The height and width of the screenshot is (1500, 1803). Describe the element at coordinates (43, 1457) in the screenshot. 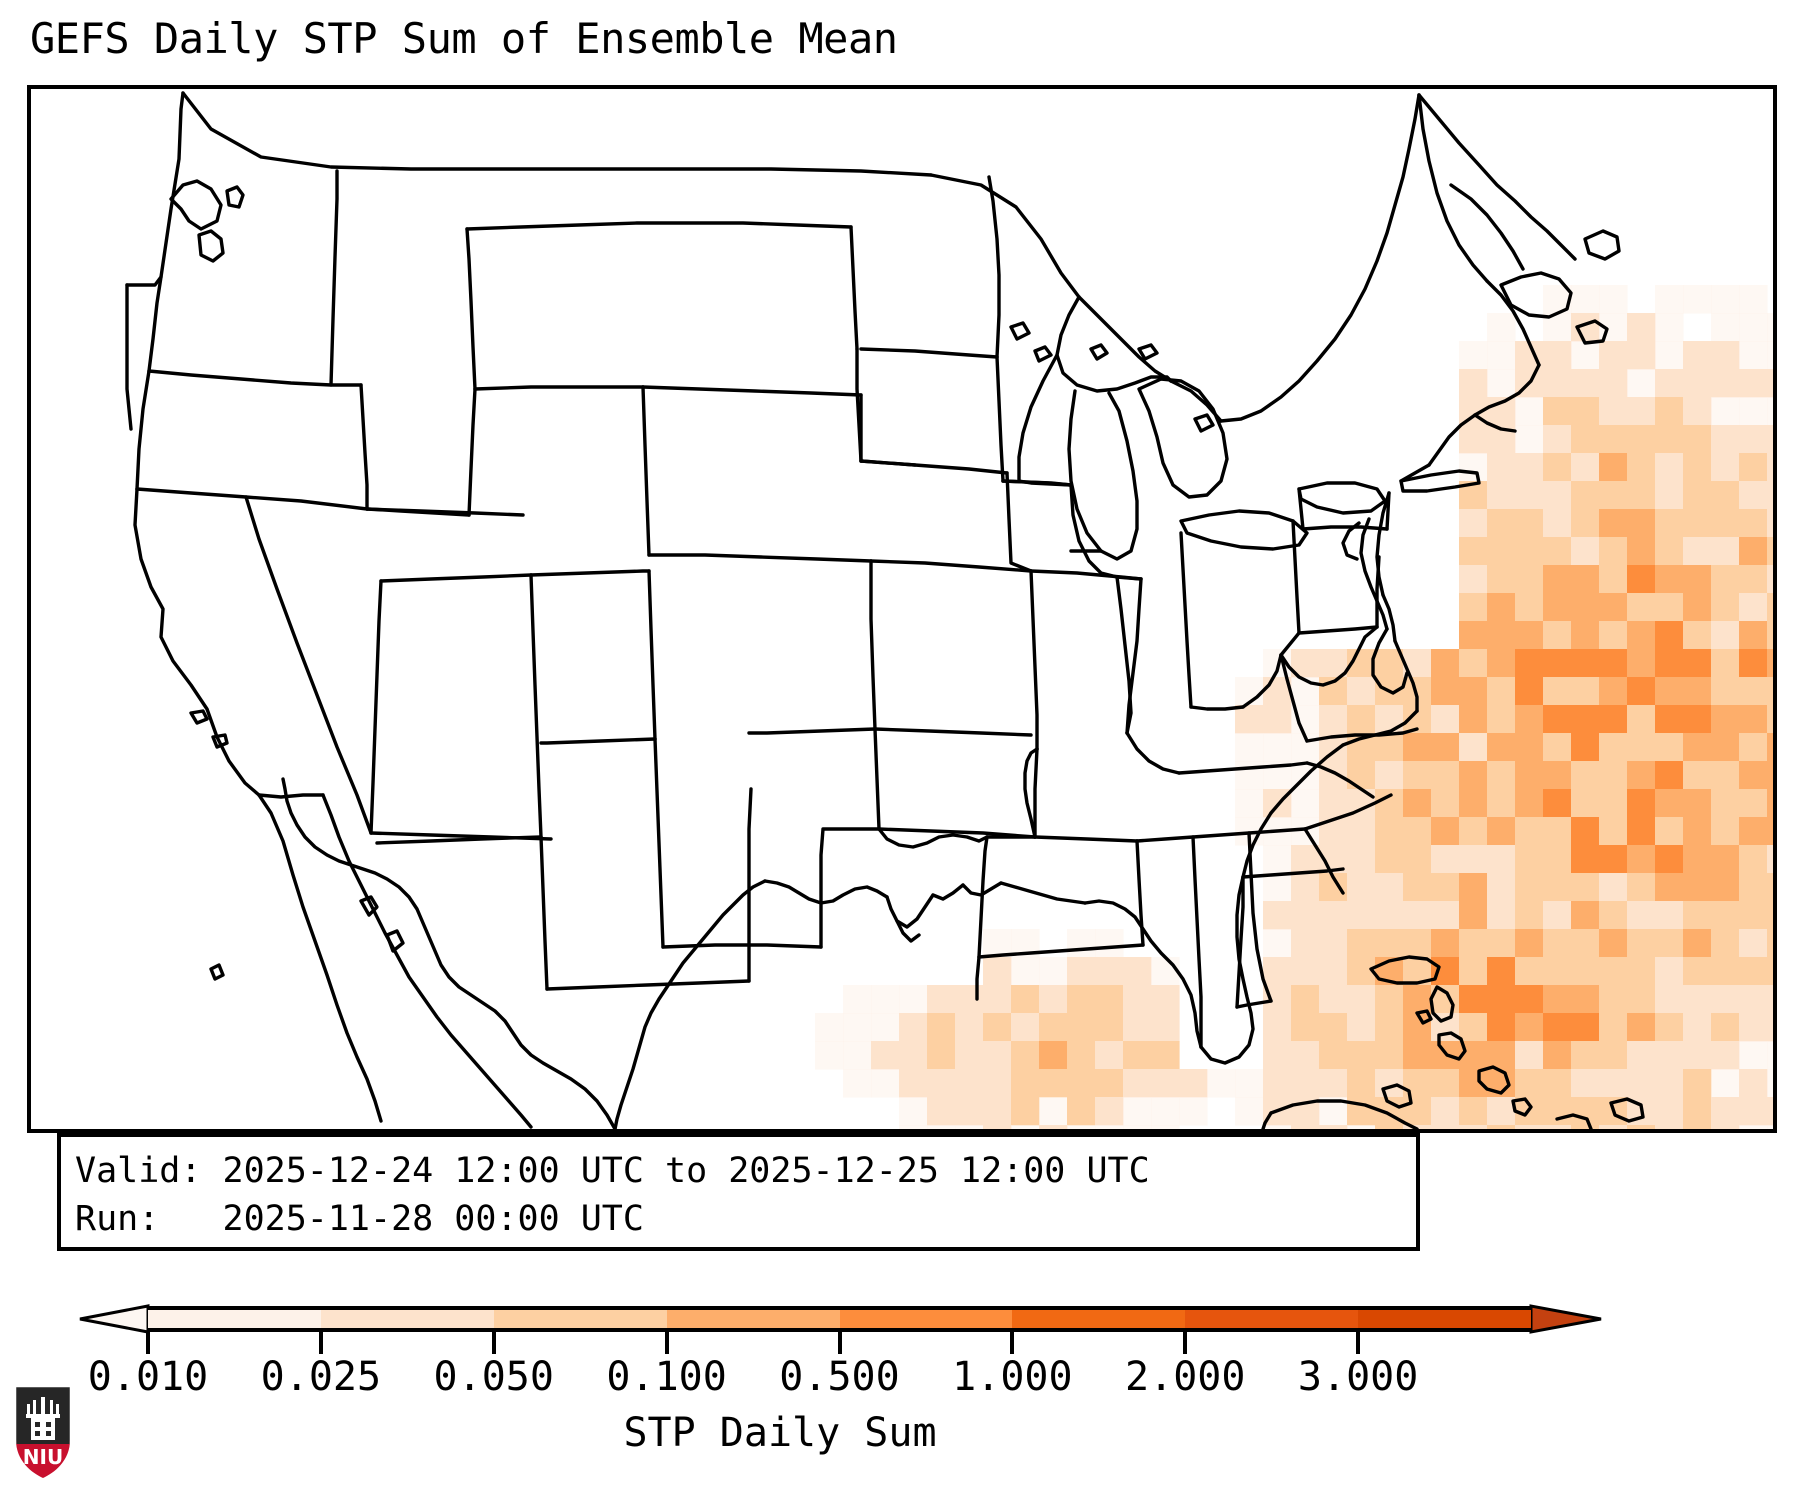

I see `niu-logo-text: NIU` at that location.